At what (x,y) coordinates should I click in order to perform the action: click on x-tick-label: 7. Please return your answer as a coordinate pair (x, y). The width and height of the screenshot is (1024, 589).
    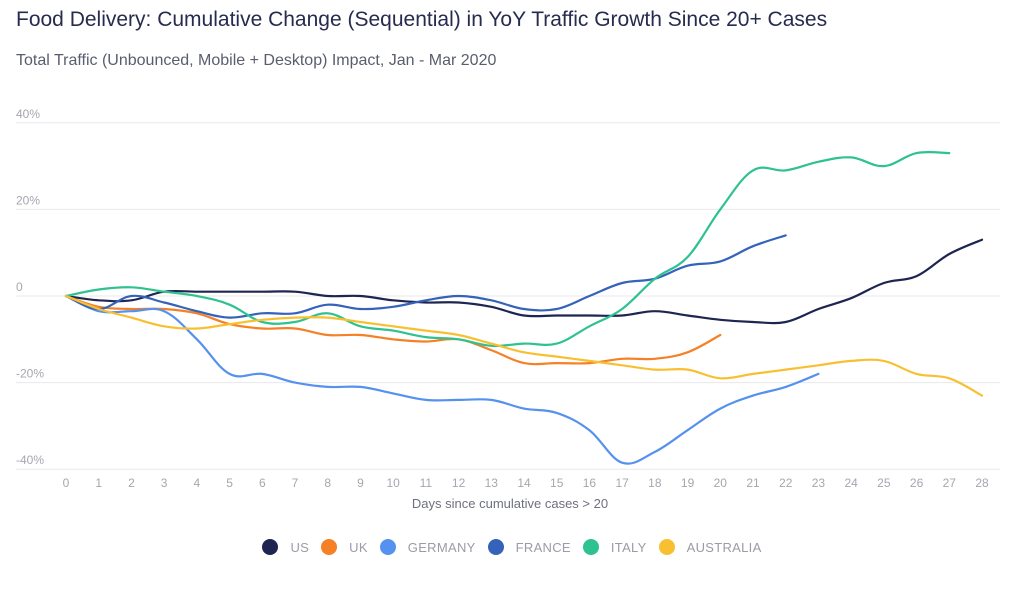
    Looking at the image, I should click on (295, 483).